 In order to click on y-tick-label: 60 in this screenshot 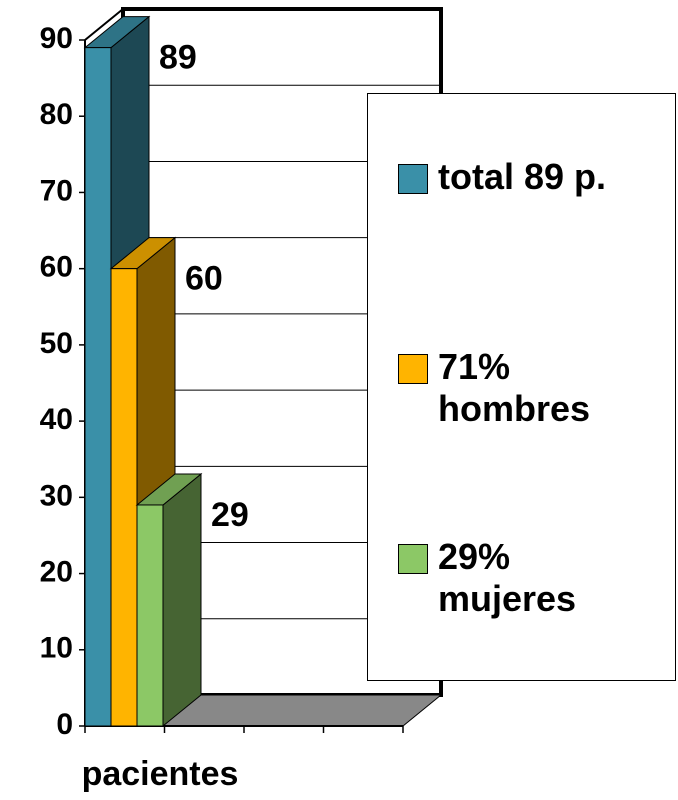, I will do `click(56, 267)`.